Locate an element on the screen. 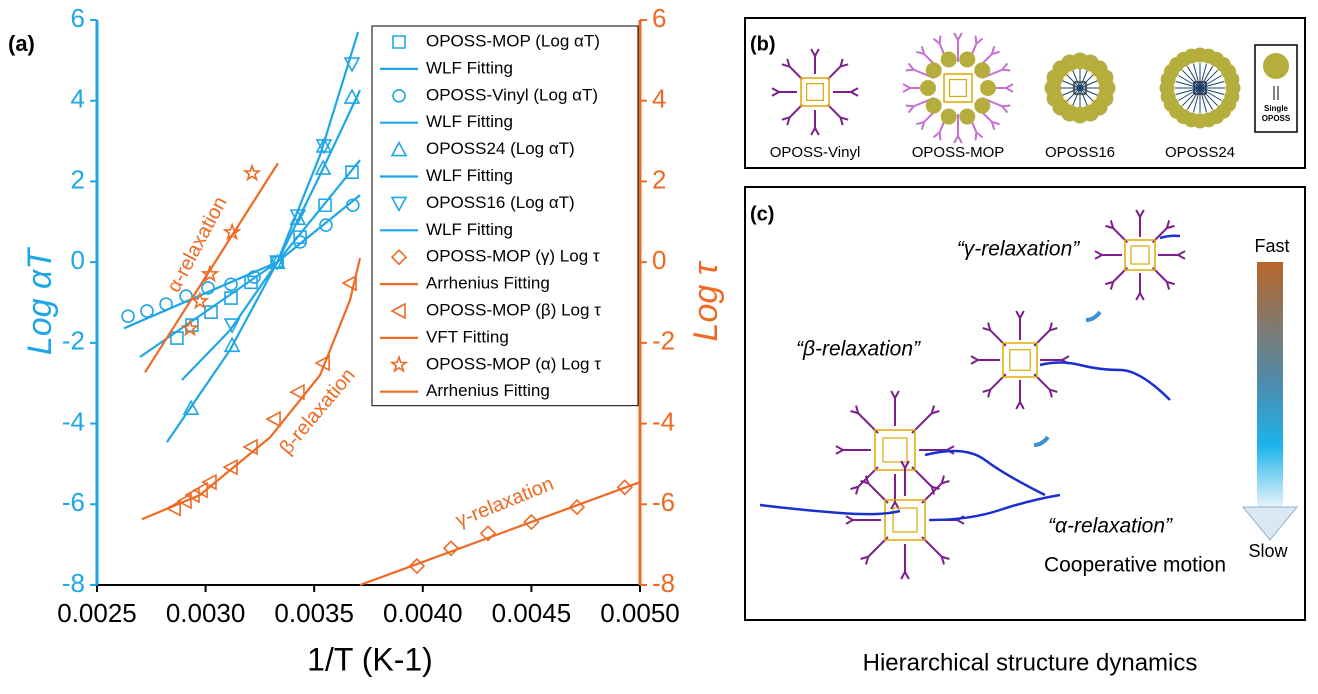 The height and width of the screenshot is (694, 1318). structure-drawings is located at coordinates (1006, 88).